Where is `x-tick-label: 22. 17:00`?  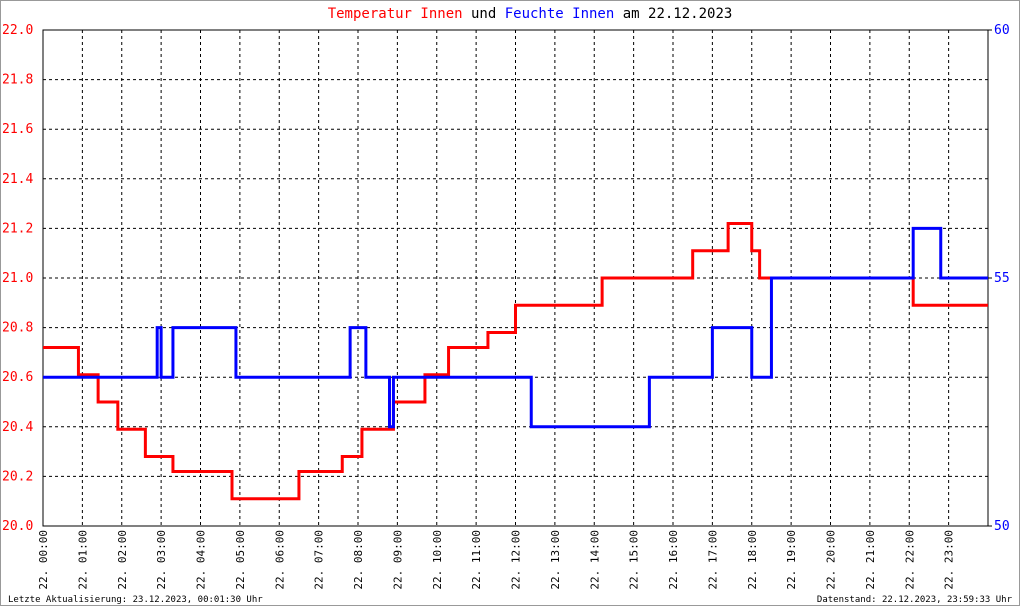 x-tick-label: 22. 17:00 is located at coordinates (712, 560).